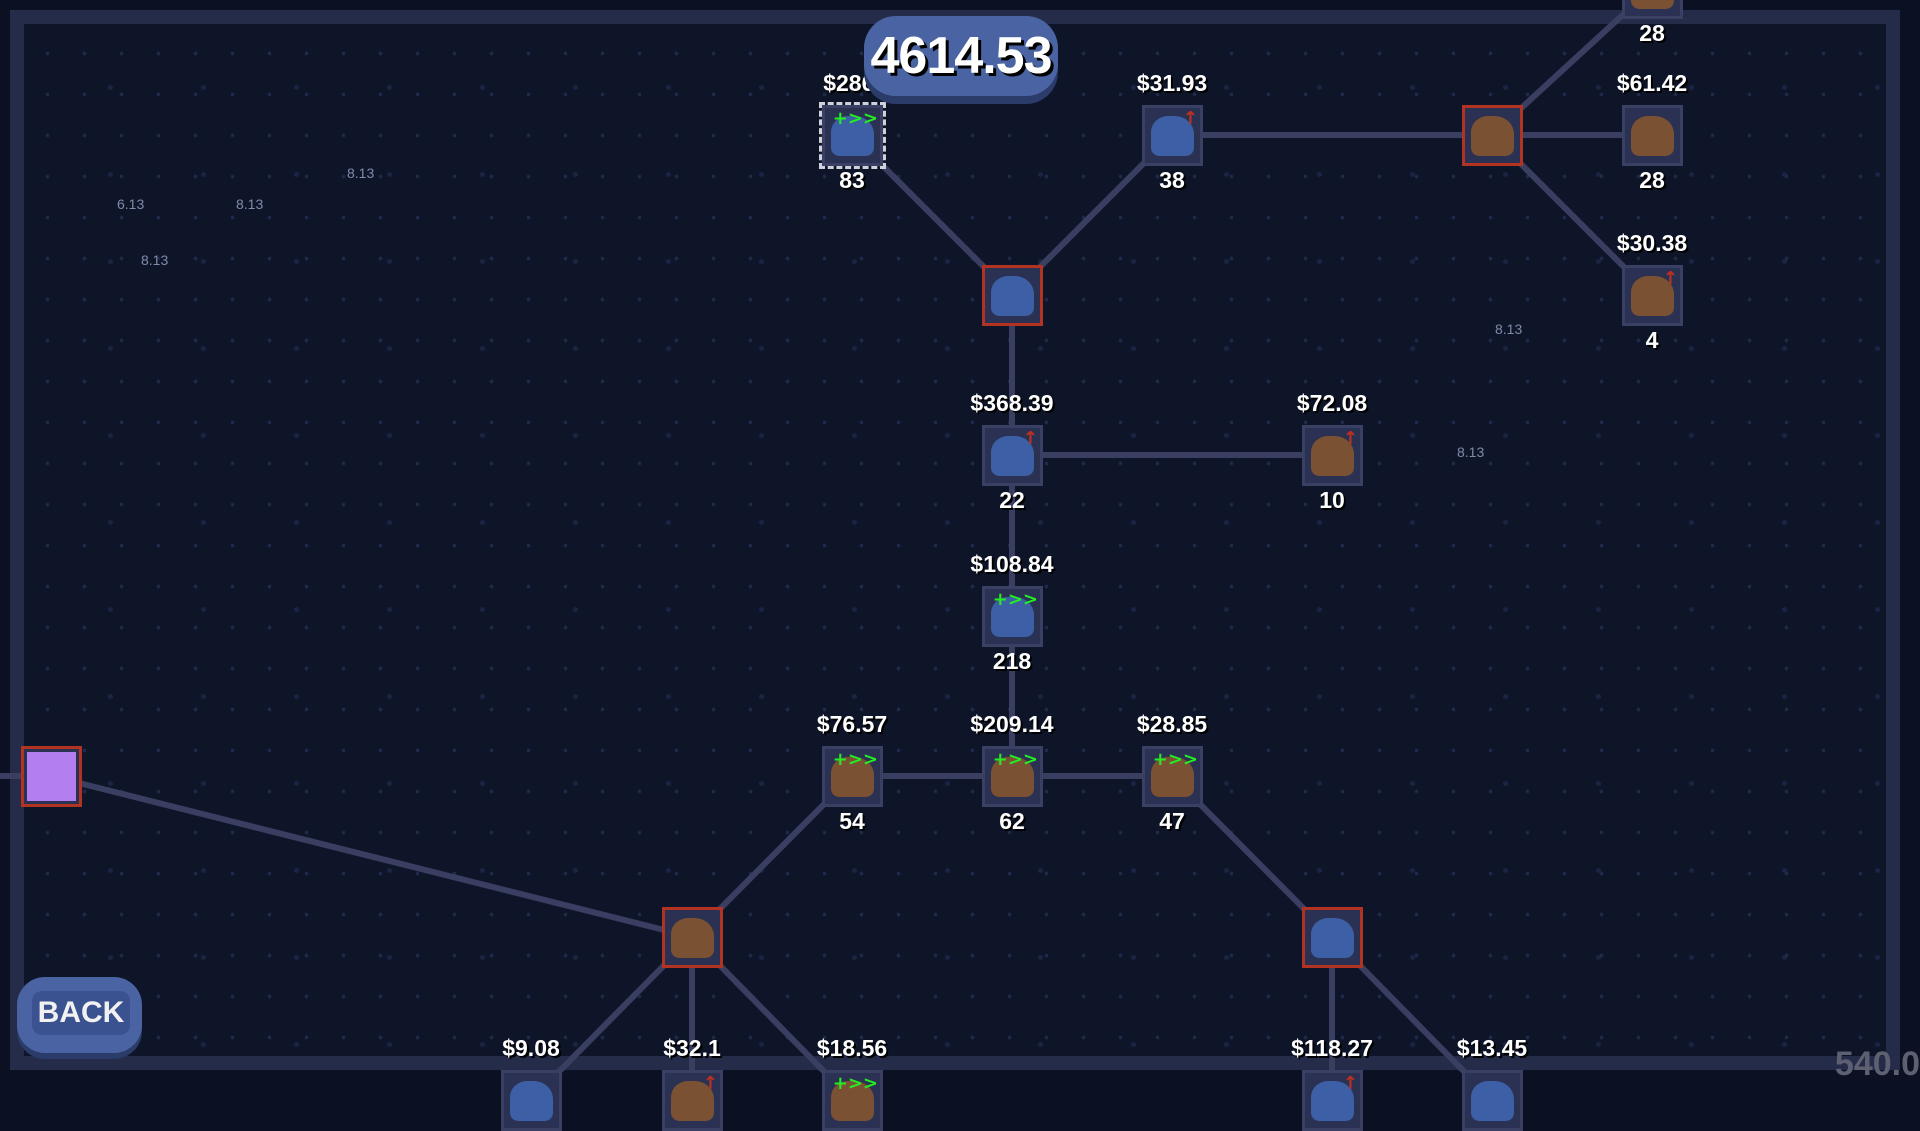 The image size is (1920, 1131). Describe the element at coordinates (852, 1048) in the screenshot. I see `node-price: $18.56` at that location.